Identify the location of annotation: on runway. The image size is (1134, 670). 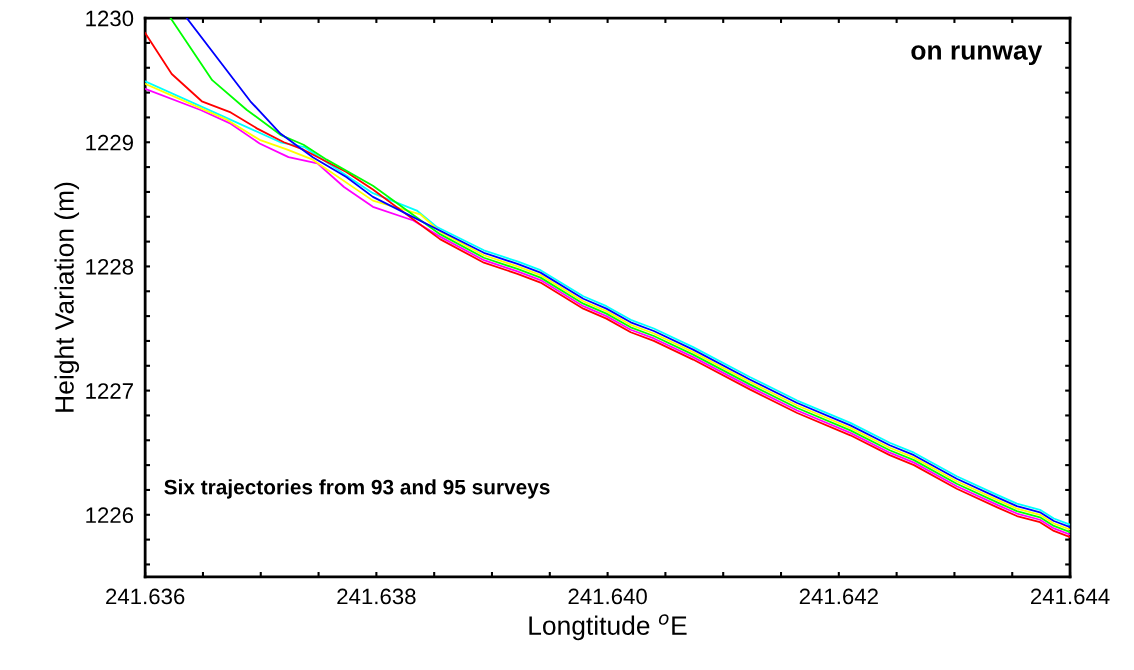
(977, 55).